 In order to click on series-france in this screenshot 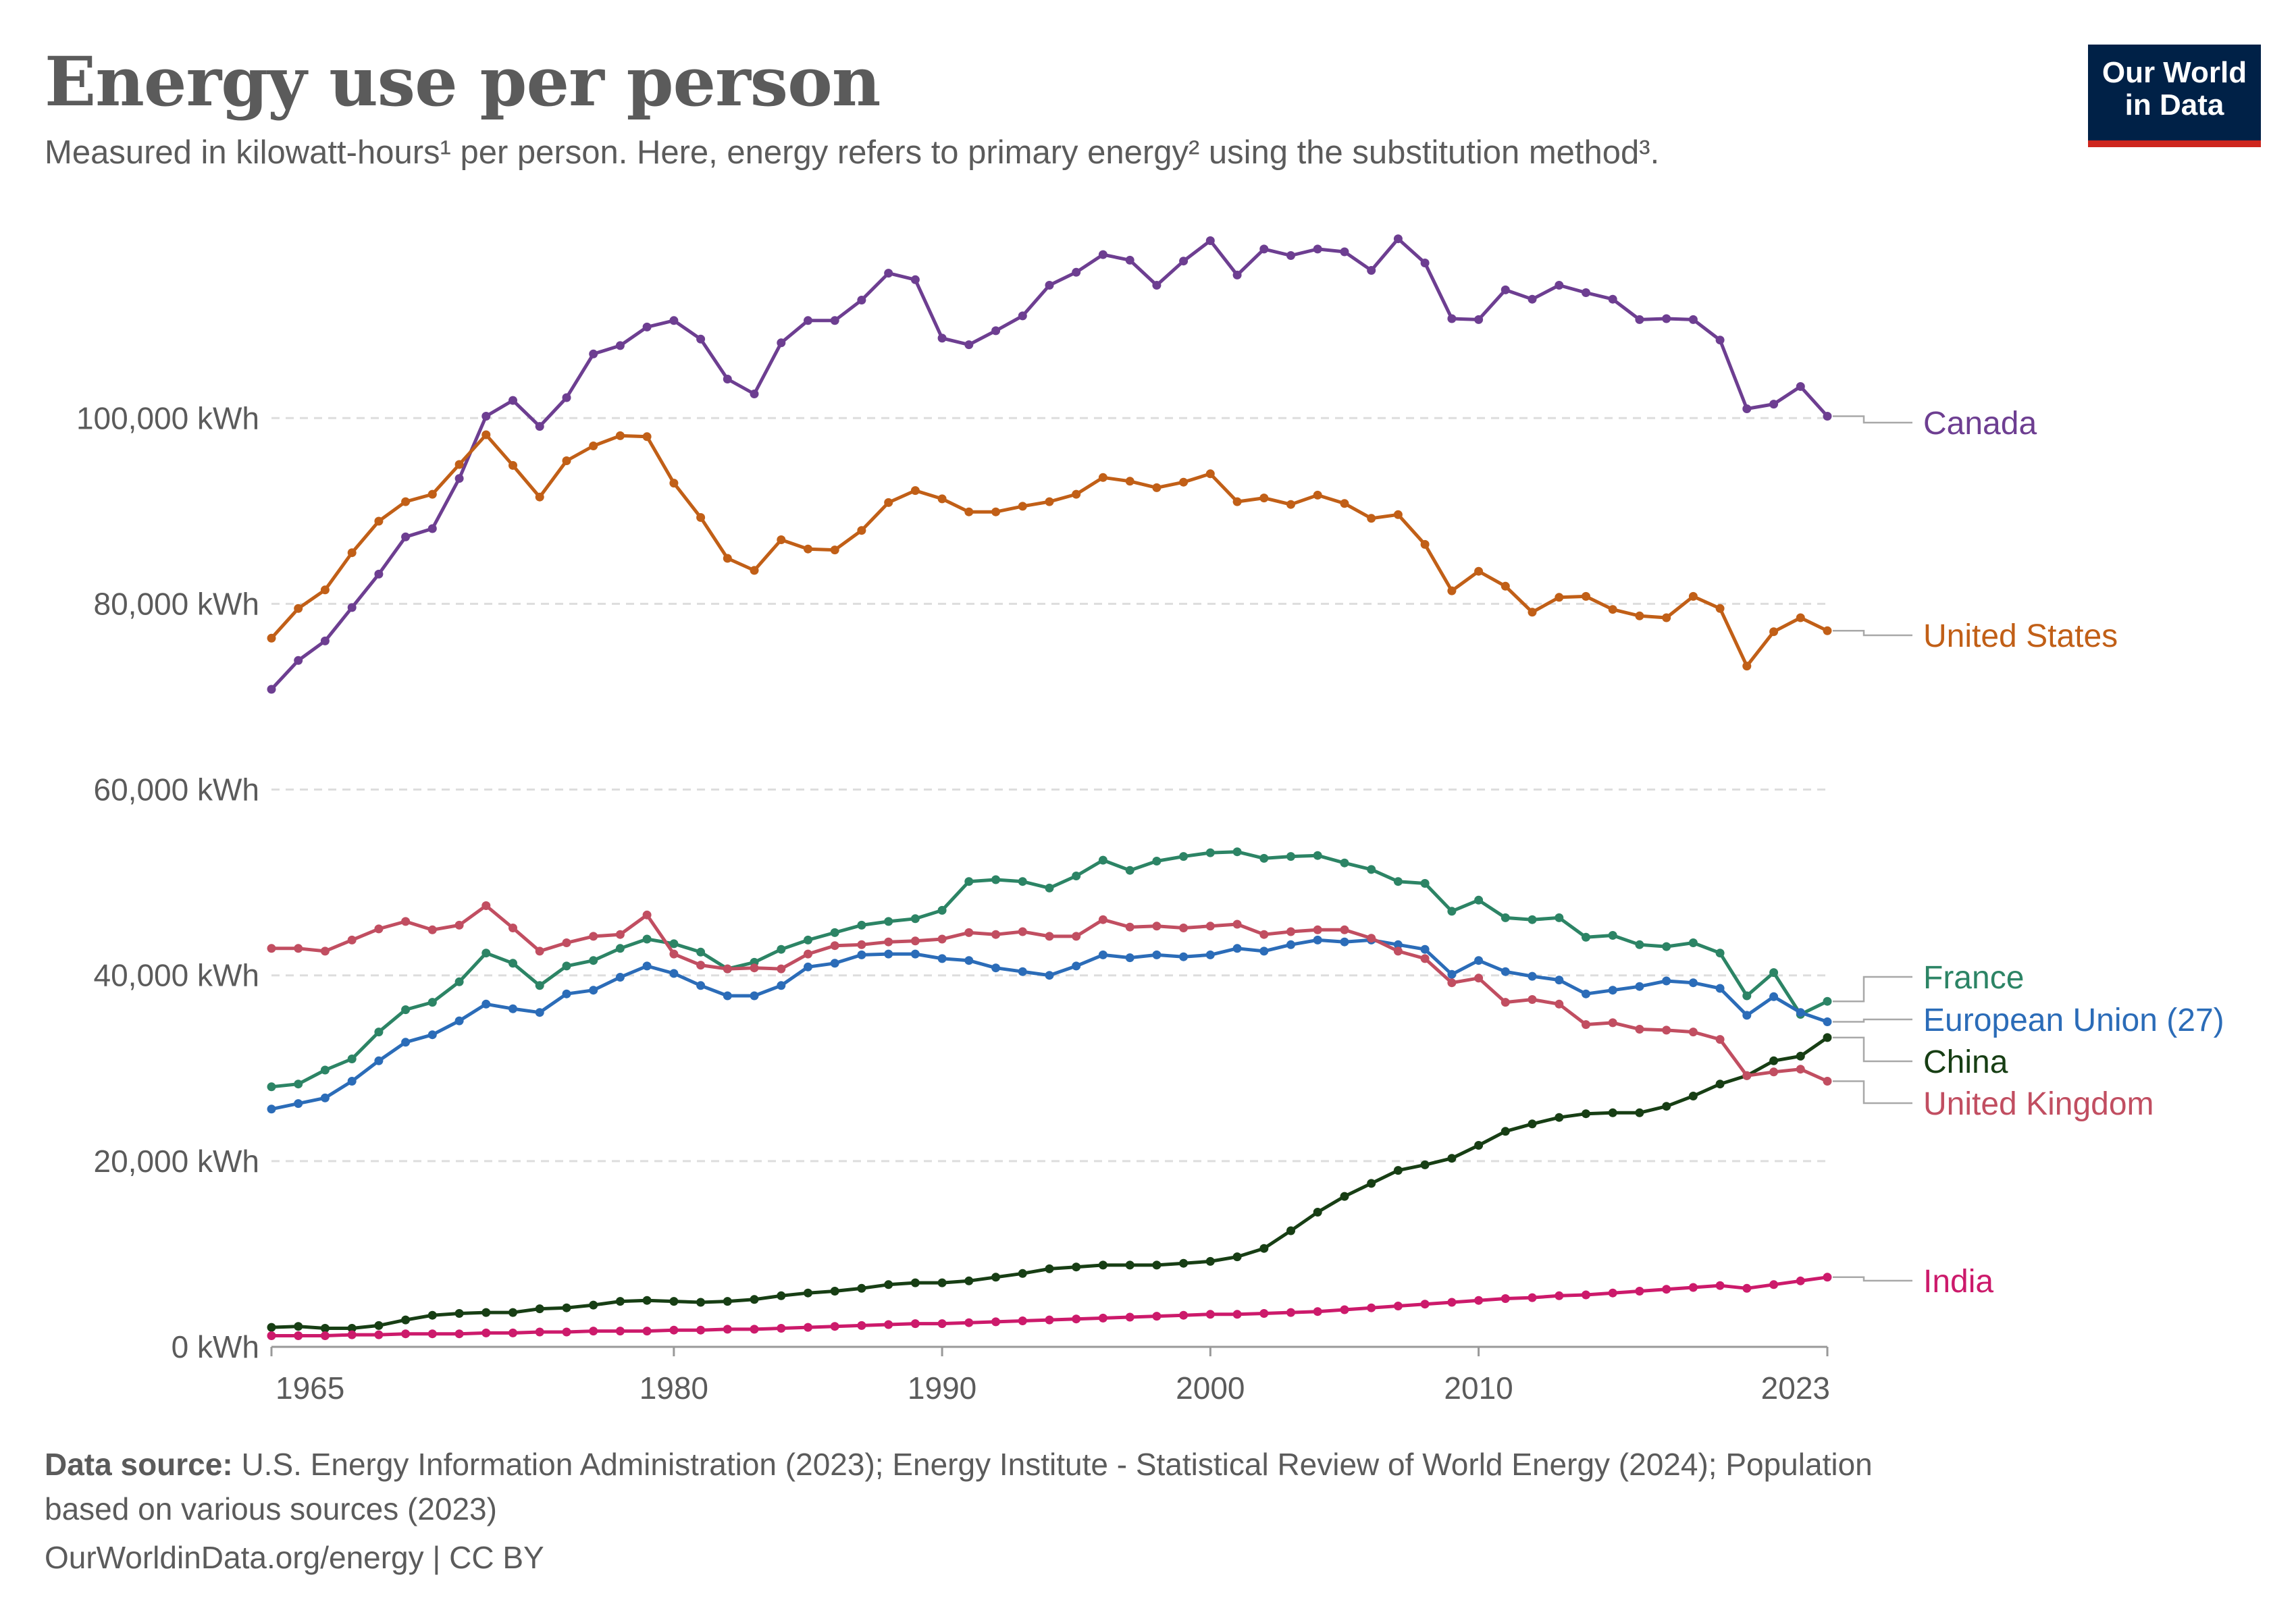, I will do `click(1049, 969)`.